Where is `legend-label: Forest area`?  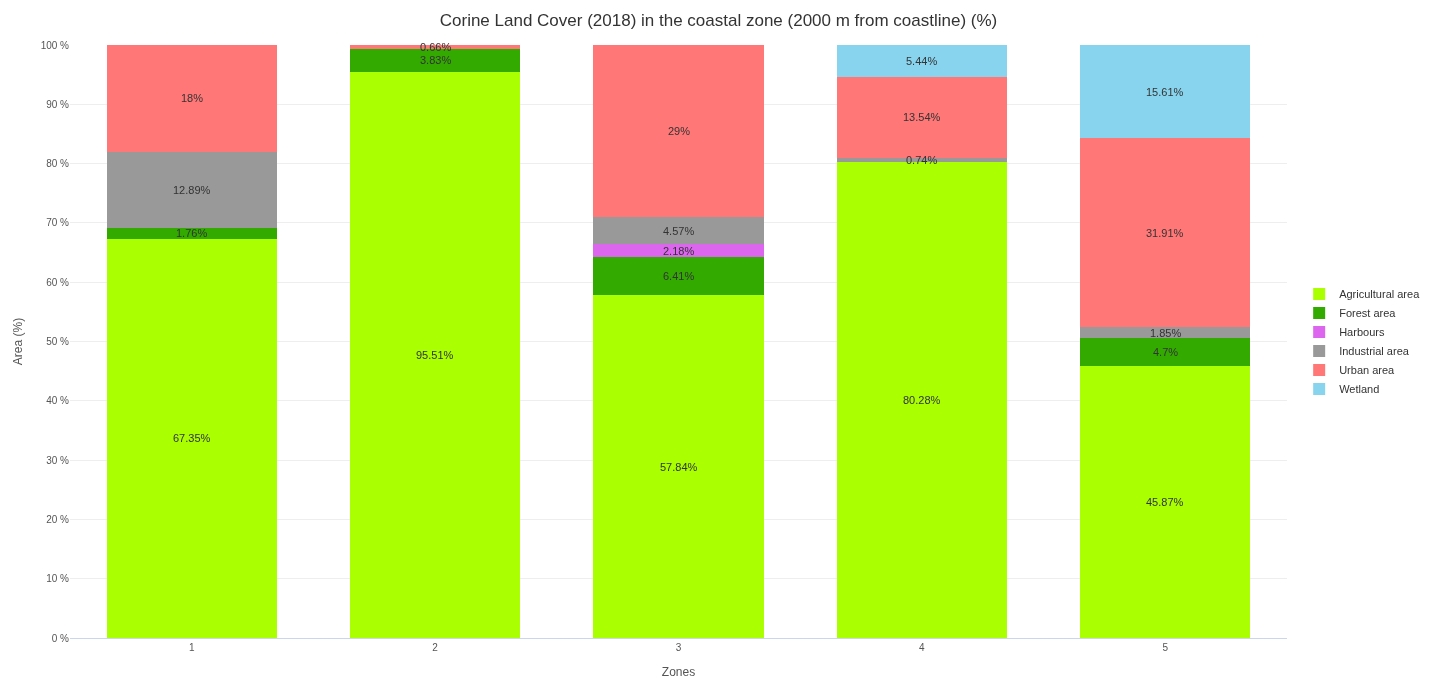 legend-label: Forest area is located at coordinates (1368, 313).